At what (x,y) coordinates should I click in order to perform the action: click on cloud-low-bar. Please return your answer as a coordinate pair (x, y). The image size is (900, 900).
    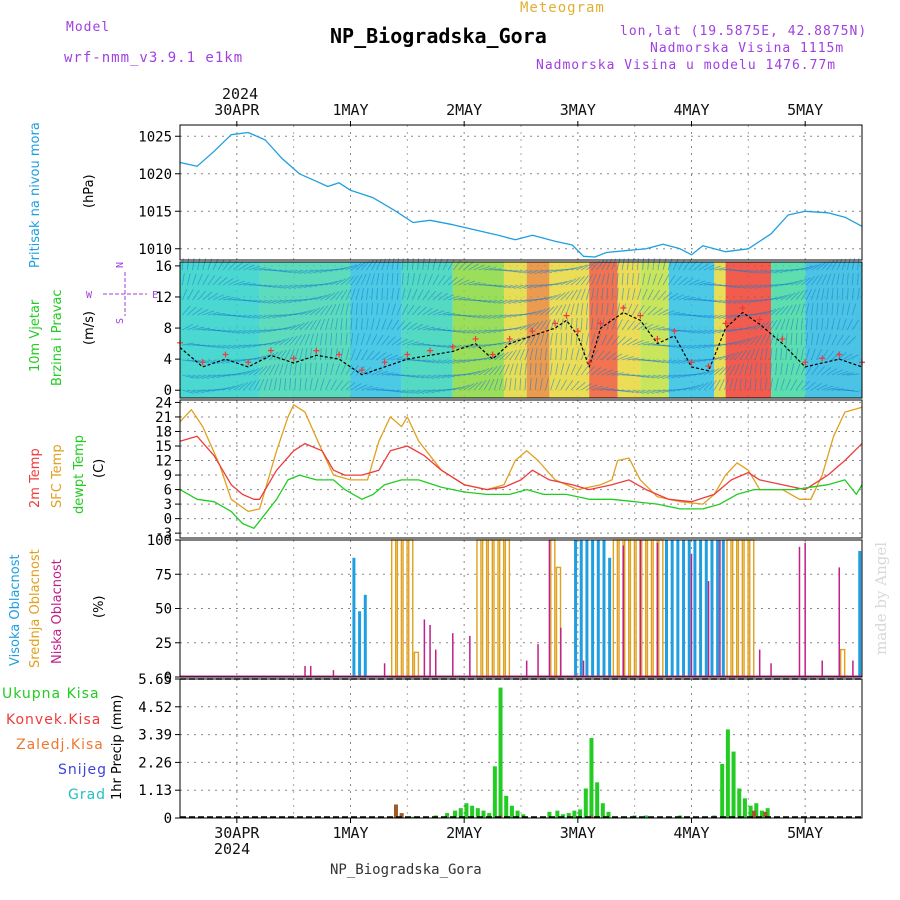
    Looking at the image, I should click on (640, 608).